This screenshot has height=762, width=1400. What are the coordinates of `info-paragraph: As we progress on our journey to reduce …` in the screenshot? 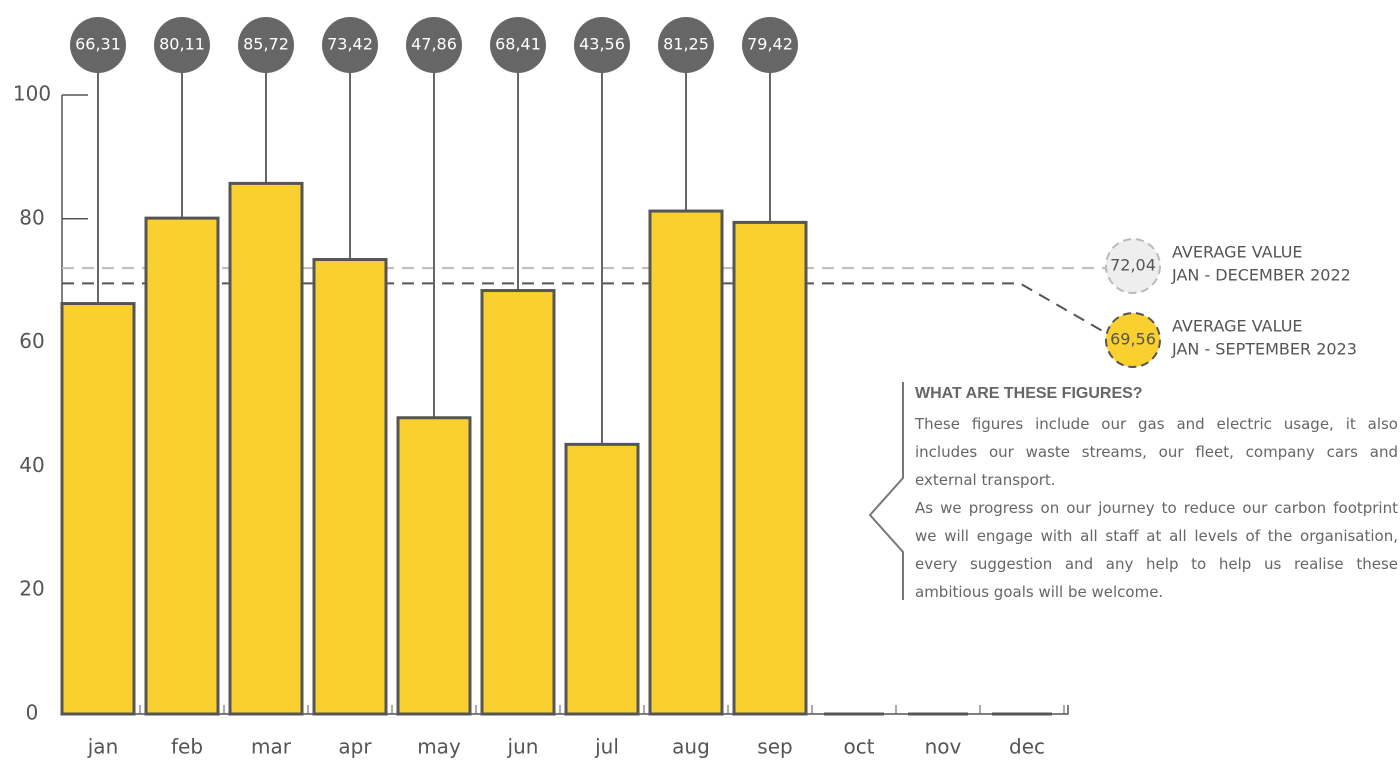 It's located at (1156, 550).